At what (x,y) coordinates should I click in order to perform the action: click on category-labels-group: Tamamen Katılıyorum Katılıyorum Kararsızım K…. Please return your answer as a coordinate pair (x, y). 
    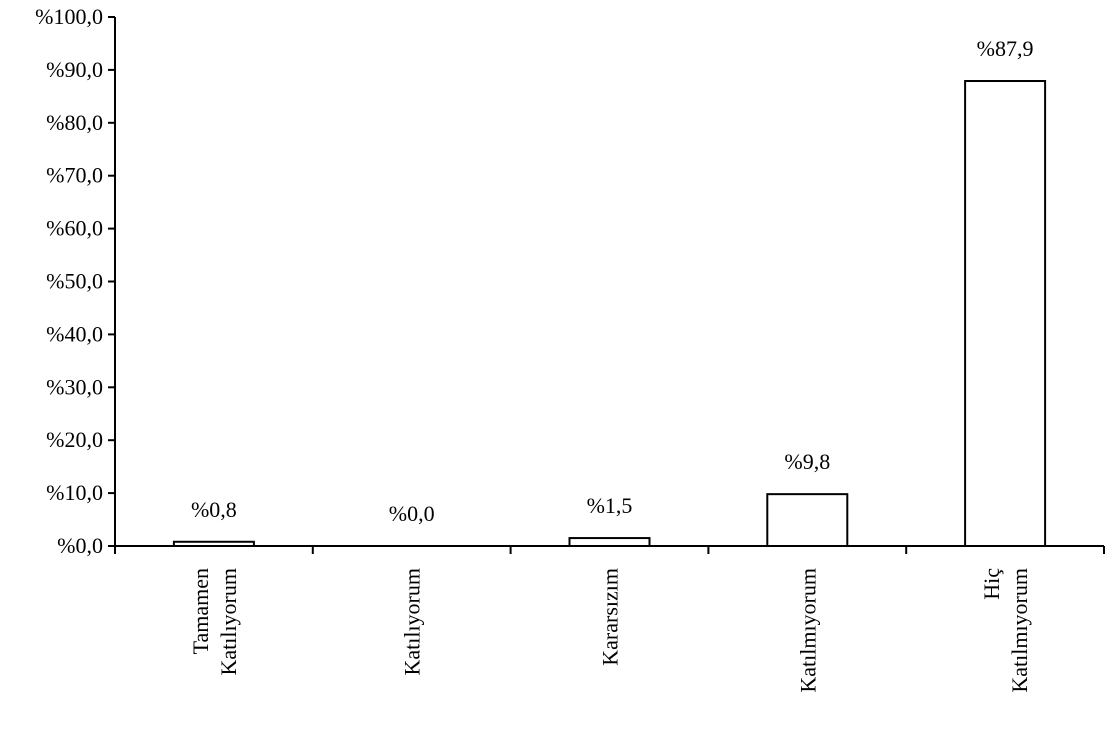
    Looking at the image, I should click on (610, 630).